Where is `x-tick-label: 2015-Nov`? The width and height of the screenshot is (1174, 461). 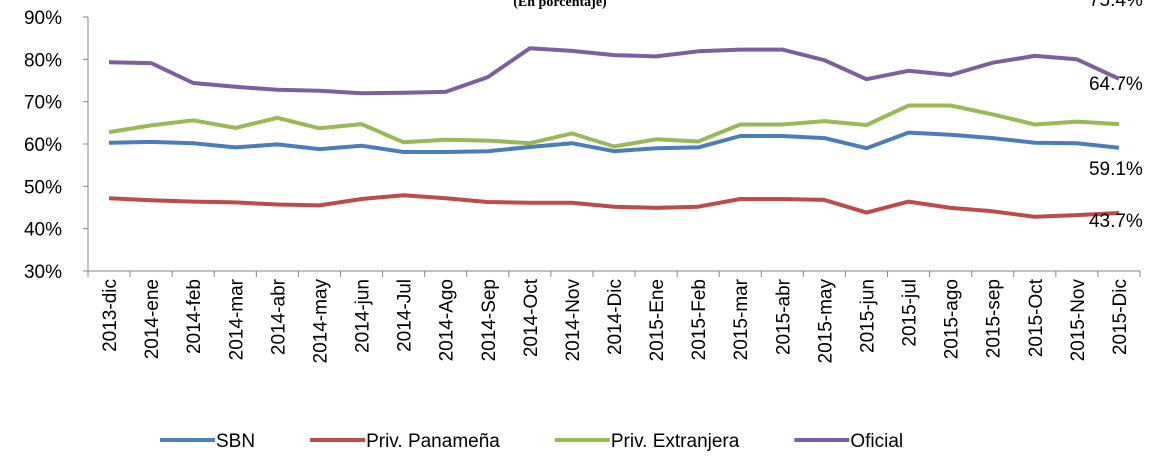
x-tick-label: 2015-Nov is located at coordinates (1078, 320).